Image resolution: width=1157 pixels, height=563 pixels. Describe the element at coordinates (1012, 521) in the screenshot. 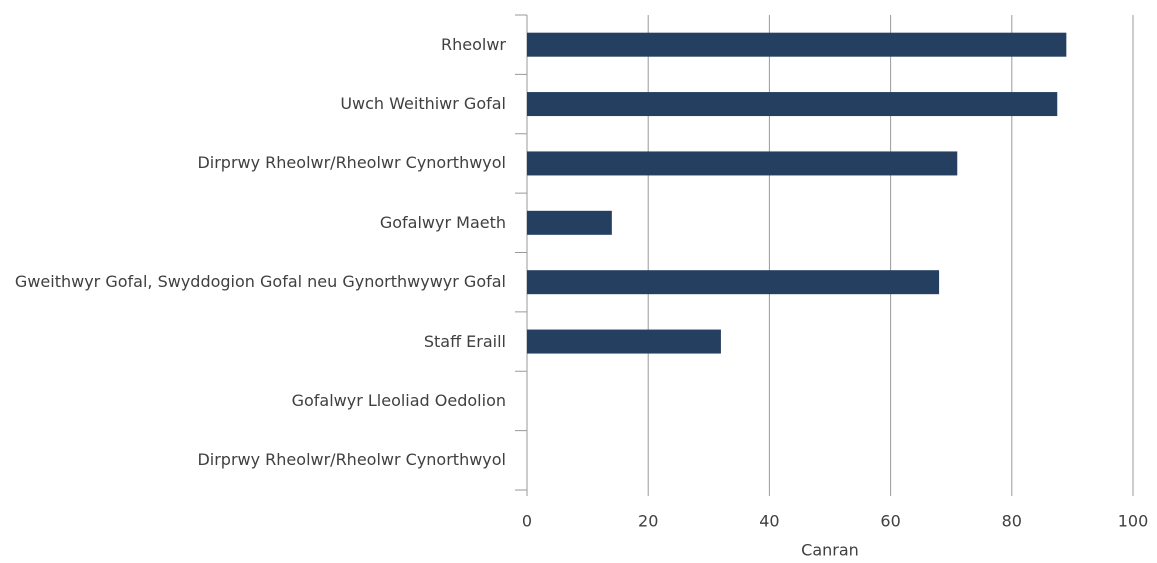

I see `x-tick-label: 80` at that location.